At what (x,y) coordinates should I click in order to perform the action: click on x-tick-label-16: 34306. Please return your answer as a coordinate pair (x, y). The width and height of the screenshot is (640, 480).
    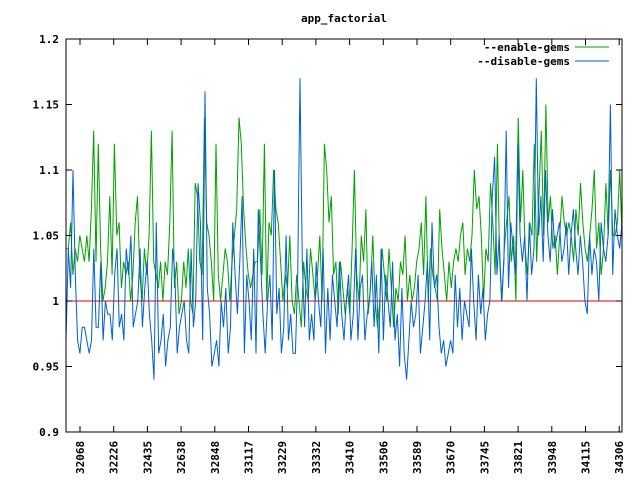
    Looking at the image, I should click on (619, 457).